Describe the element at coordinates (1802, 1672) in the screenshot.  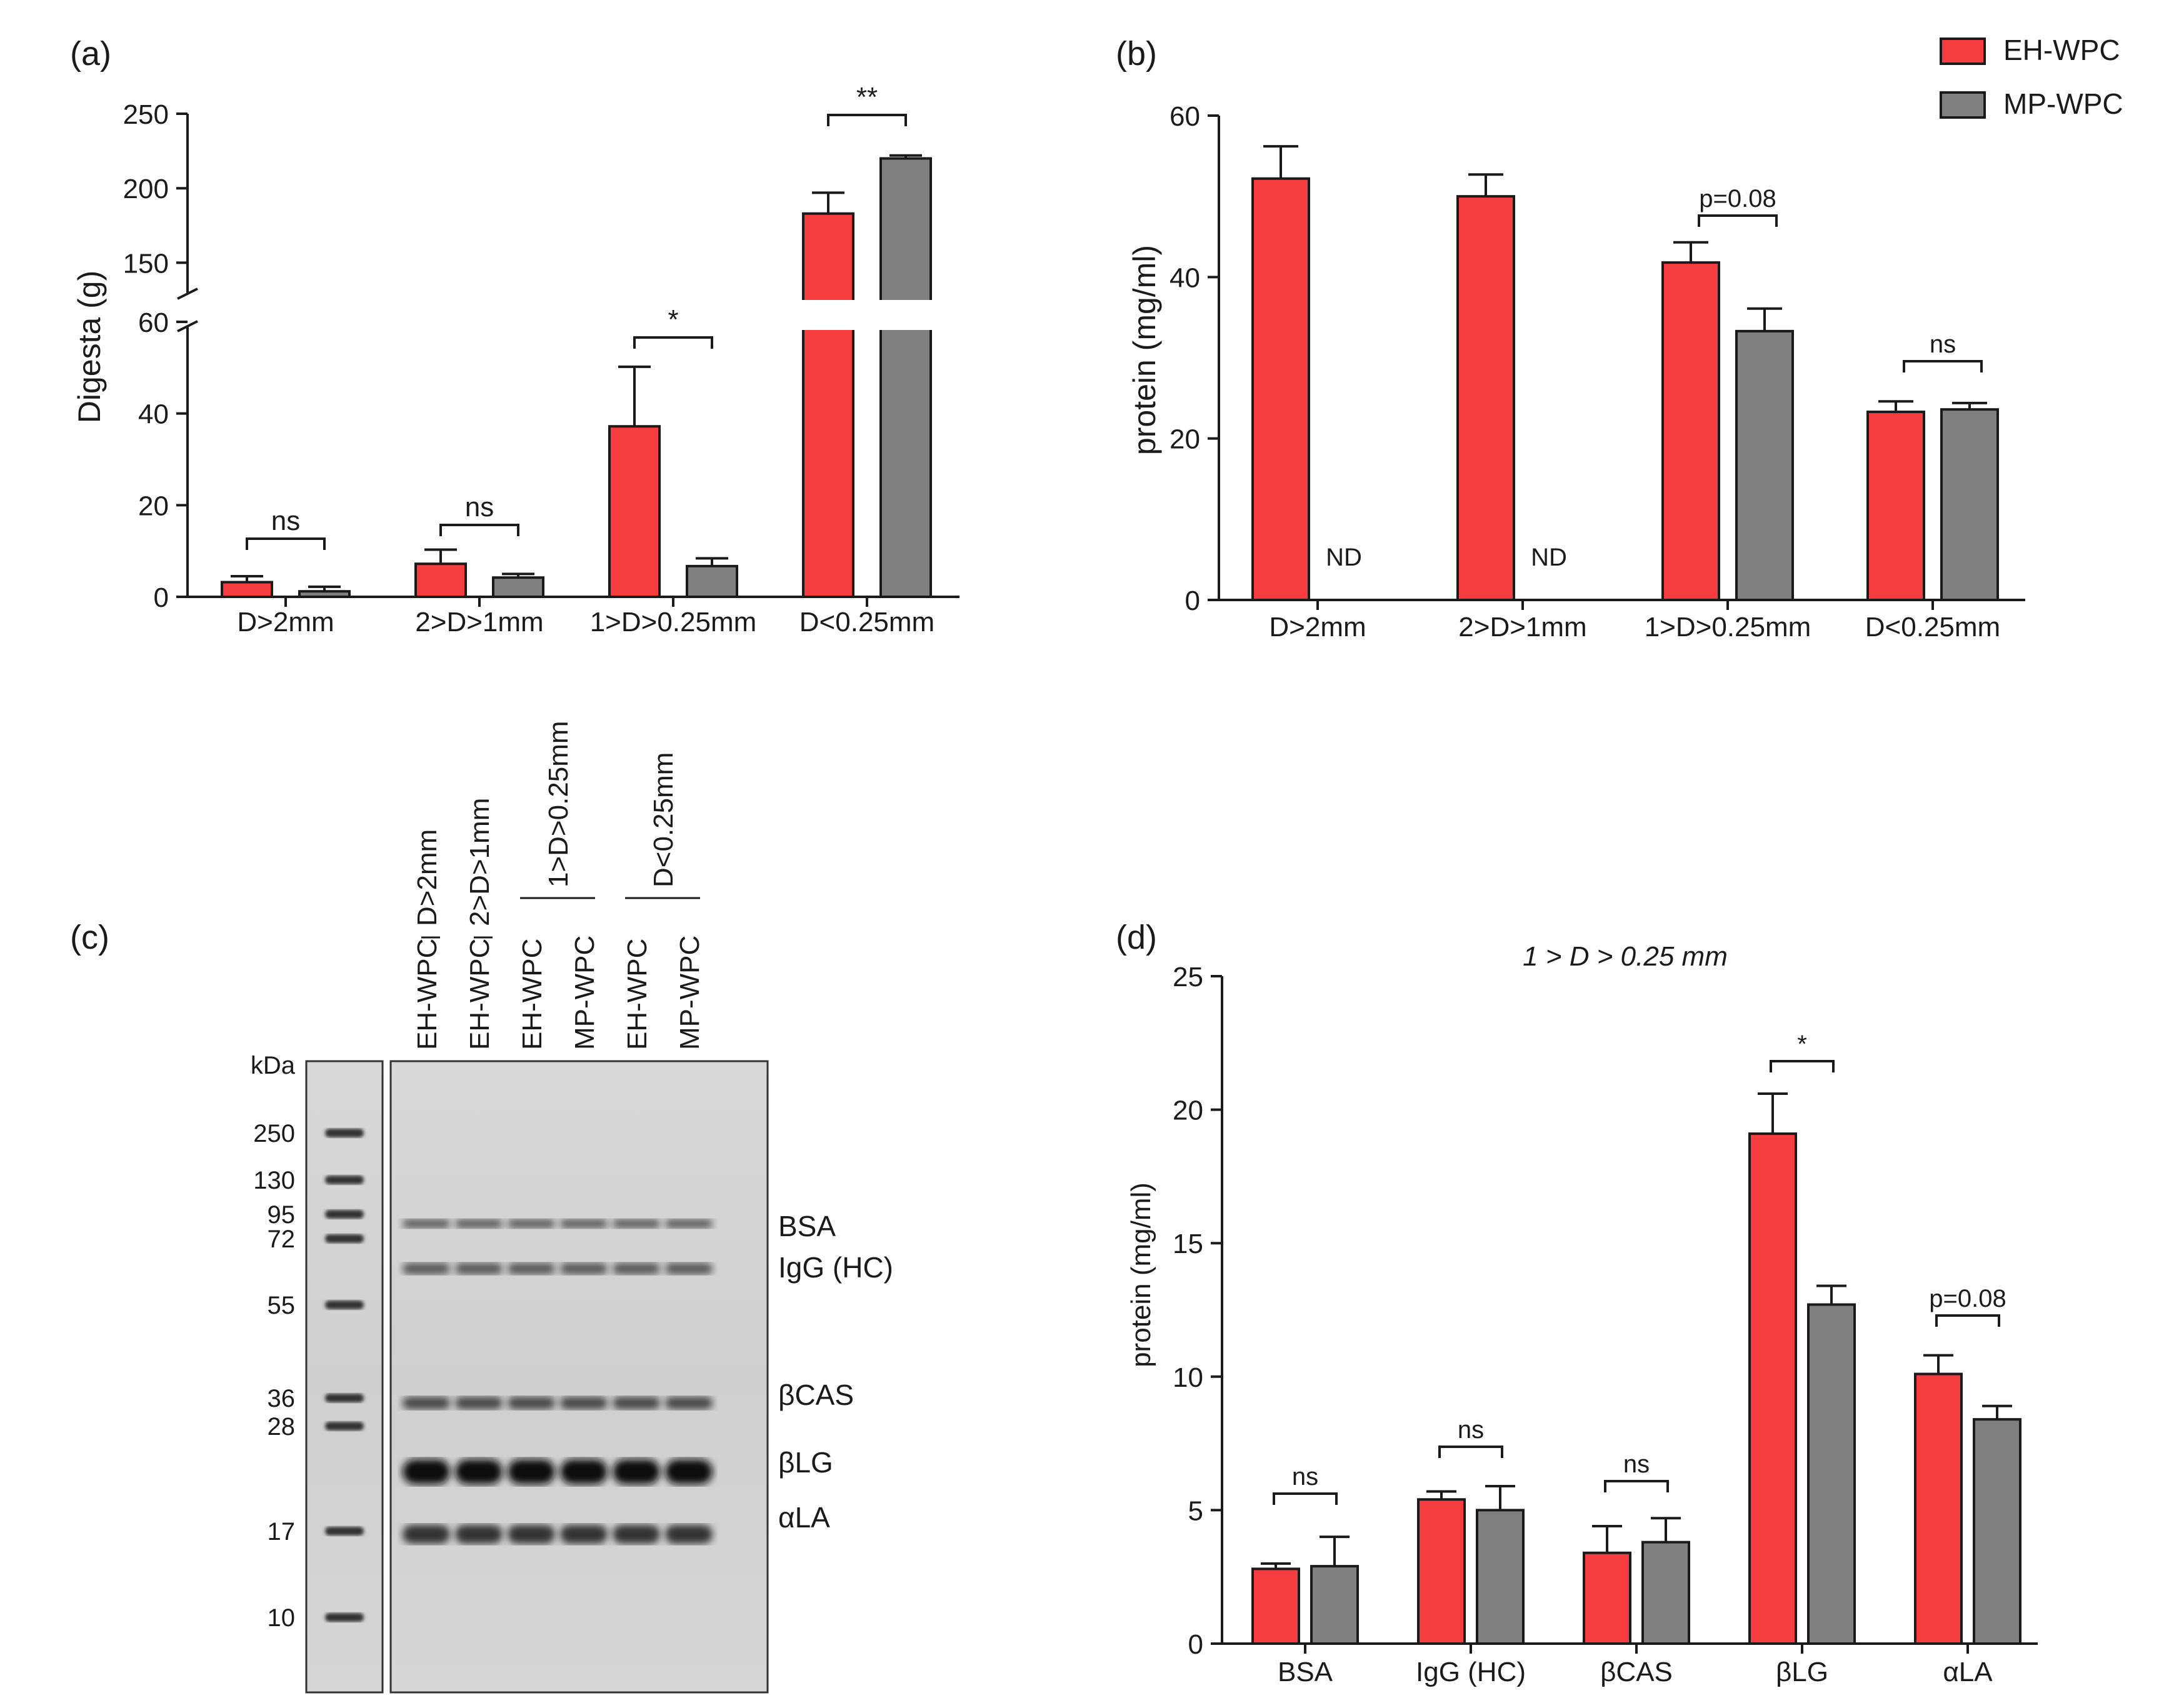
I see `category-label-2: βLG` at that location.